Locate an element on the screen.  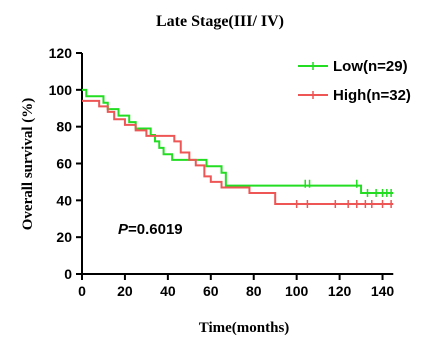
x-tick-label: 0 is located at coordinates (82, 291).